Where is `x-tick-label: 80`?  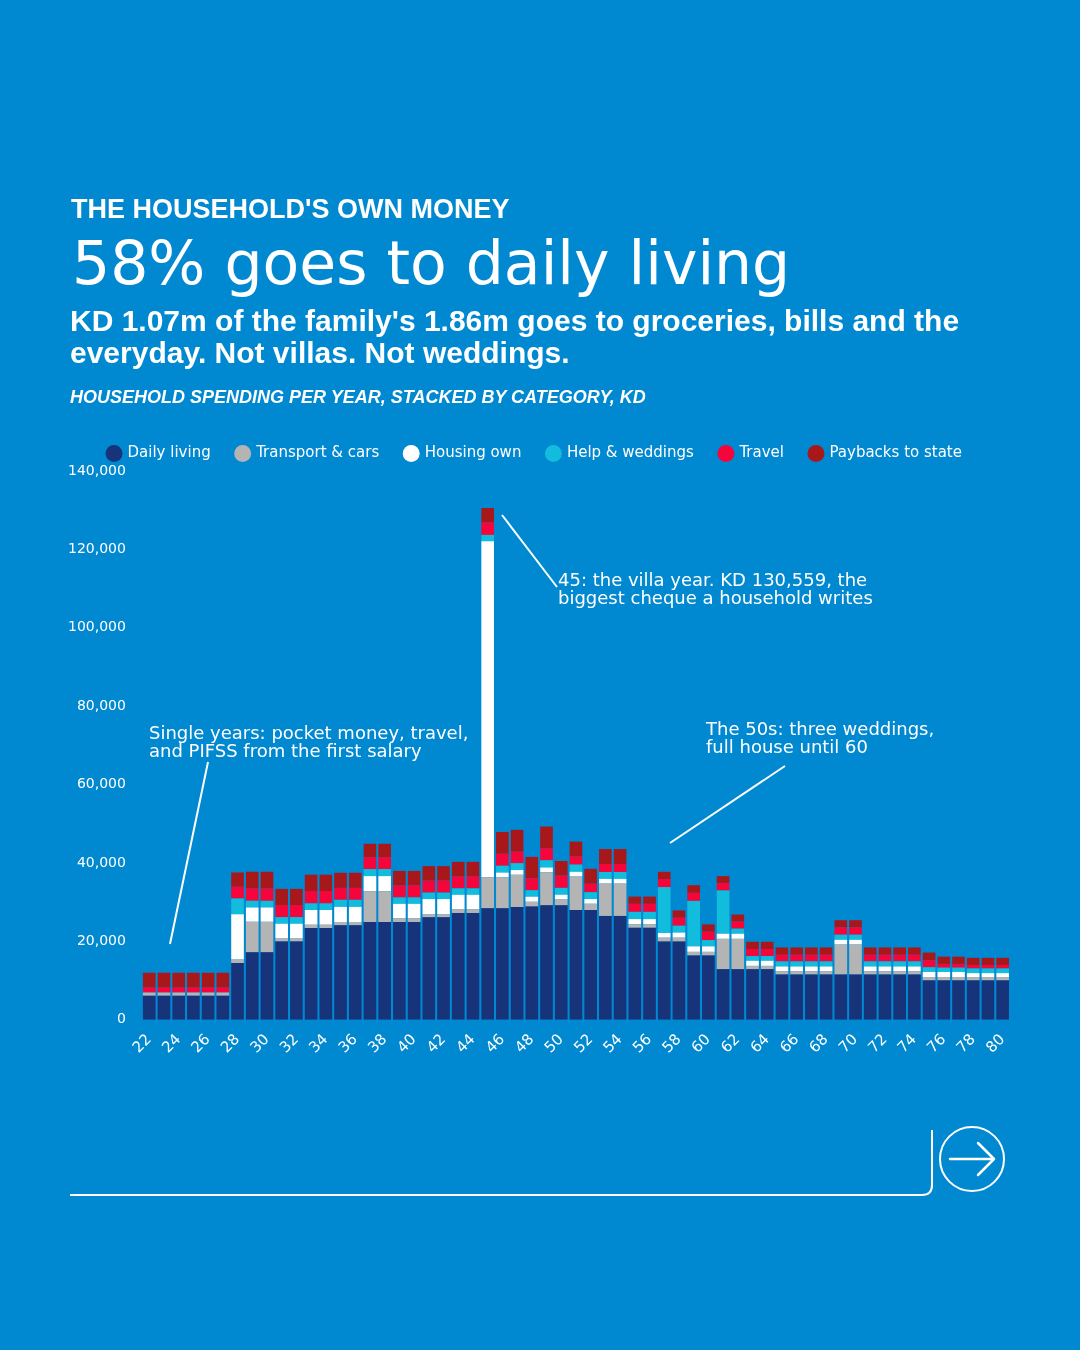
x-tick-label: 80 is located at coordinates (995, 1043).